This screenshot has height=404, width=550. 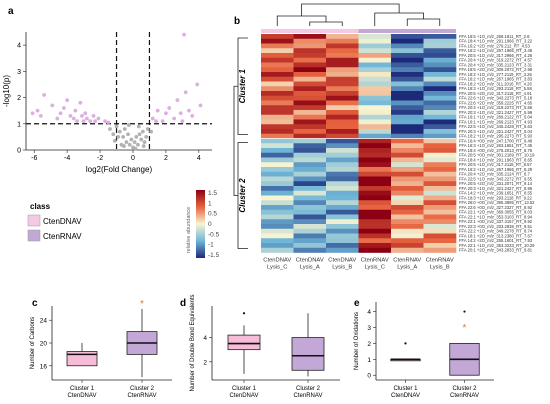 What do you see at coordinates (496, 193) in the screenshot?
I see `heatmap-row-label: FFA 14:2 +1O_m/z_239.1651_RT_8.55` at bounding box center [496, 193].